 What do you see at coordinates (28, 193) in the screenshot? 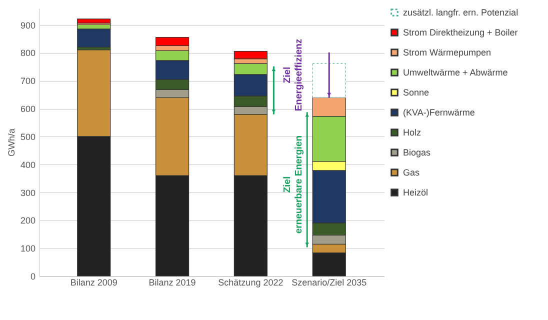
I see `y-tick-label: 300` at bounding box center [28, 193].